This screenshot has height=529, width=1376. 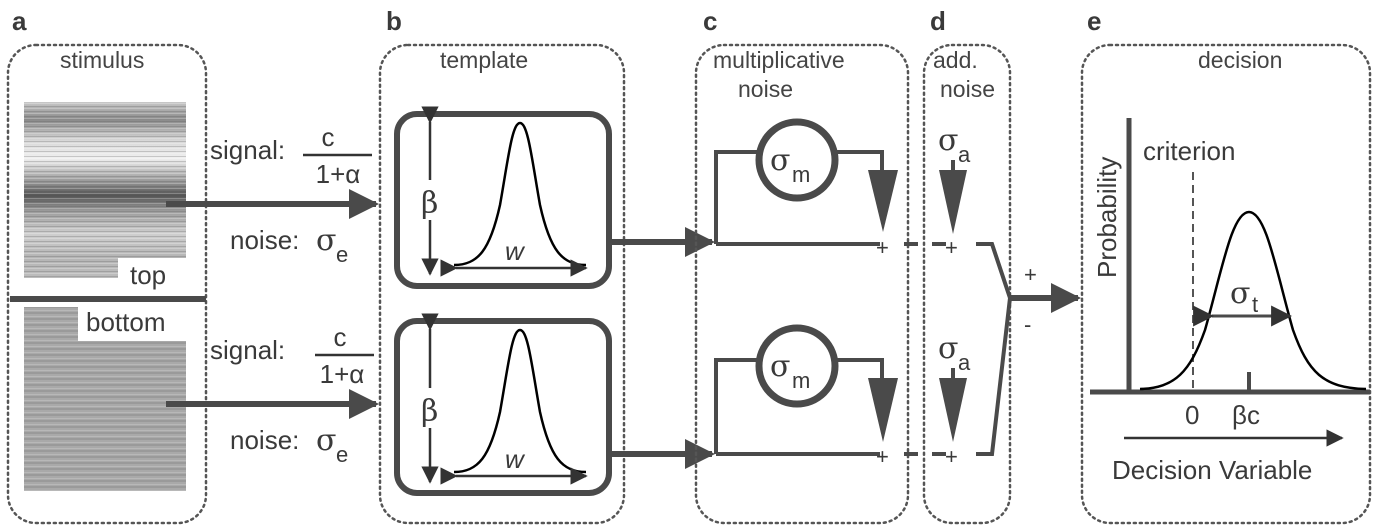 What do you see at coordinates (1030, 274) in the screenshot?
I see `combiner-plus: +` at bounding box center [1030, 274].